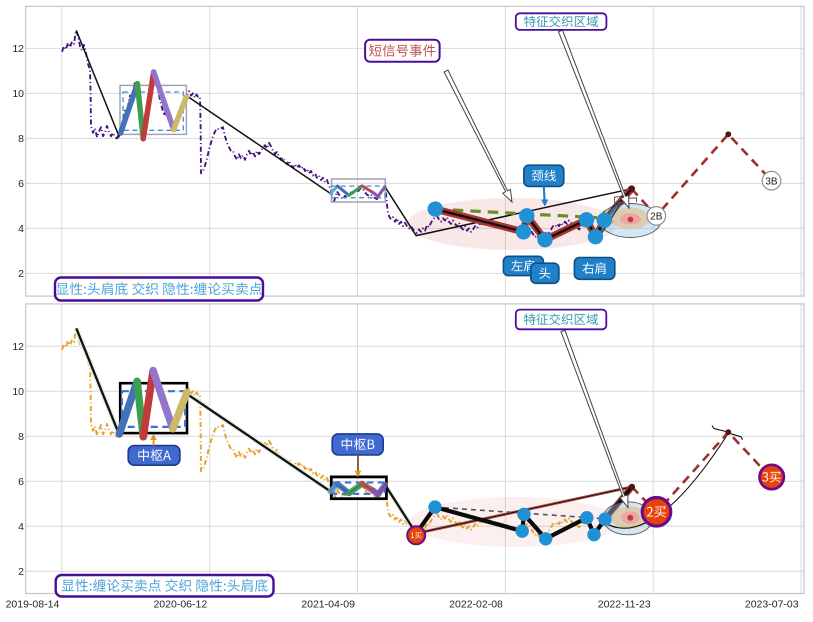 Image resolution: width=813 pixels, height=622 pixels. I want to click on svg-text: 2021-04-09, so click(328, 605).